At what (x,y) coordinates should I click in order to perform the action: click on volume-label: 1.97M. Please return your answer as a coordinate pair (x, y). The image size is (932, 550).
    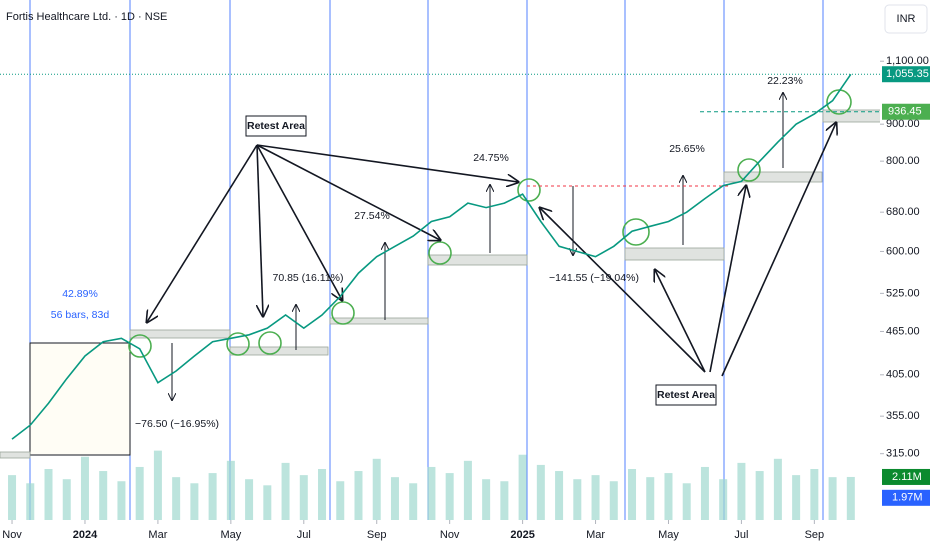
    Looking at the image, I should click on (907, 498).